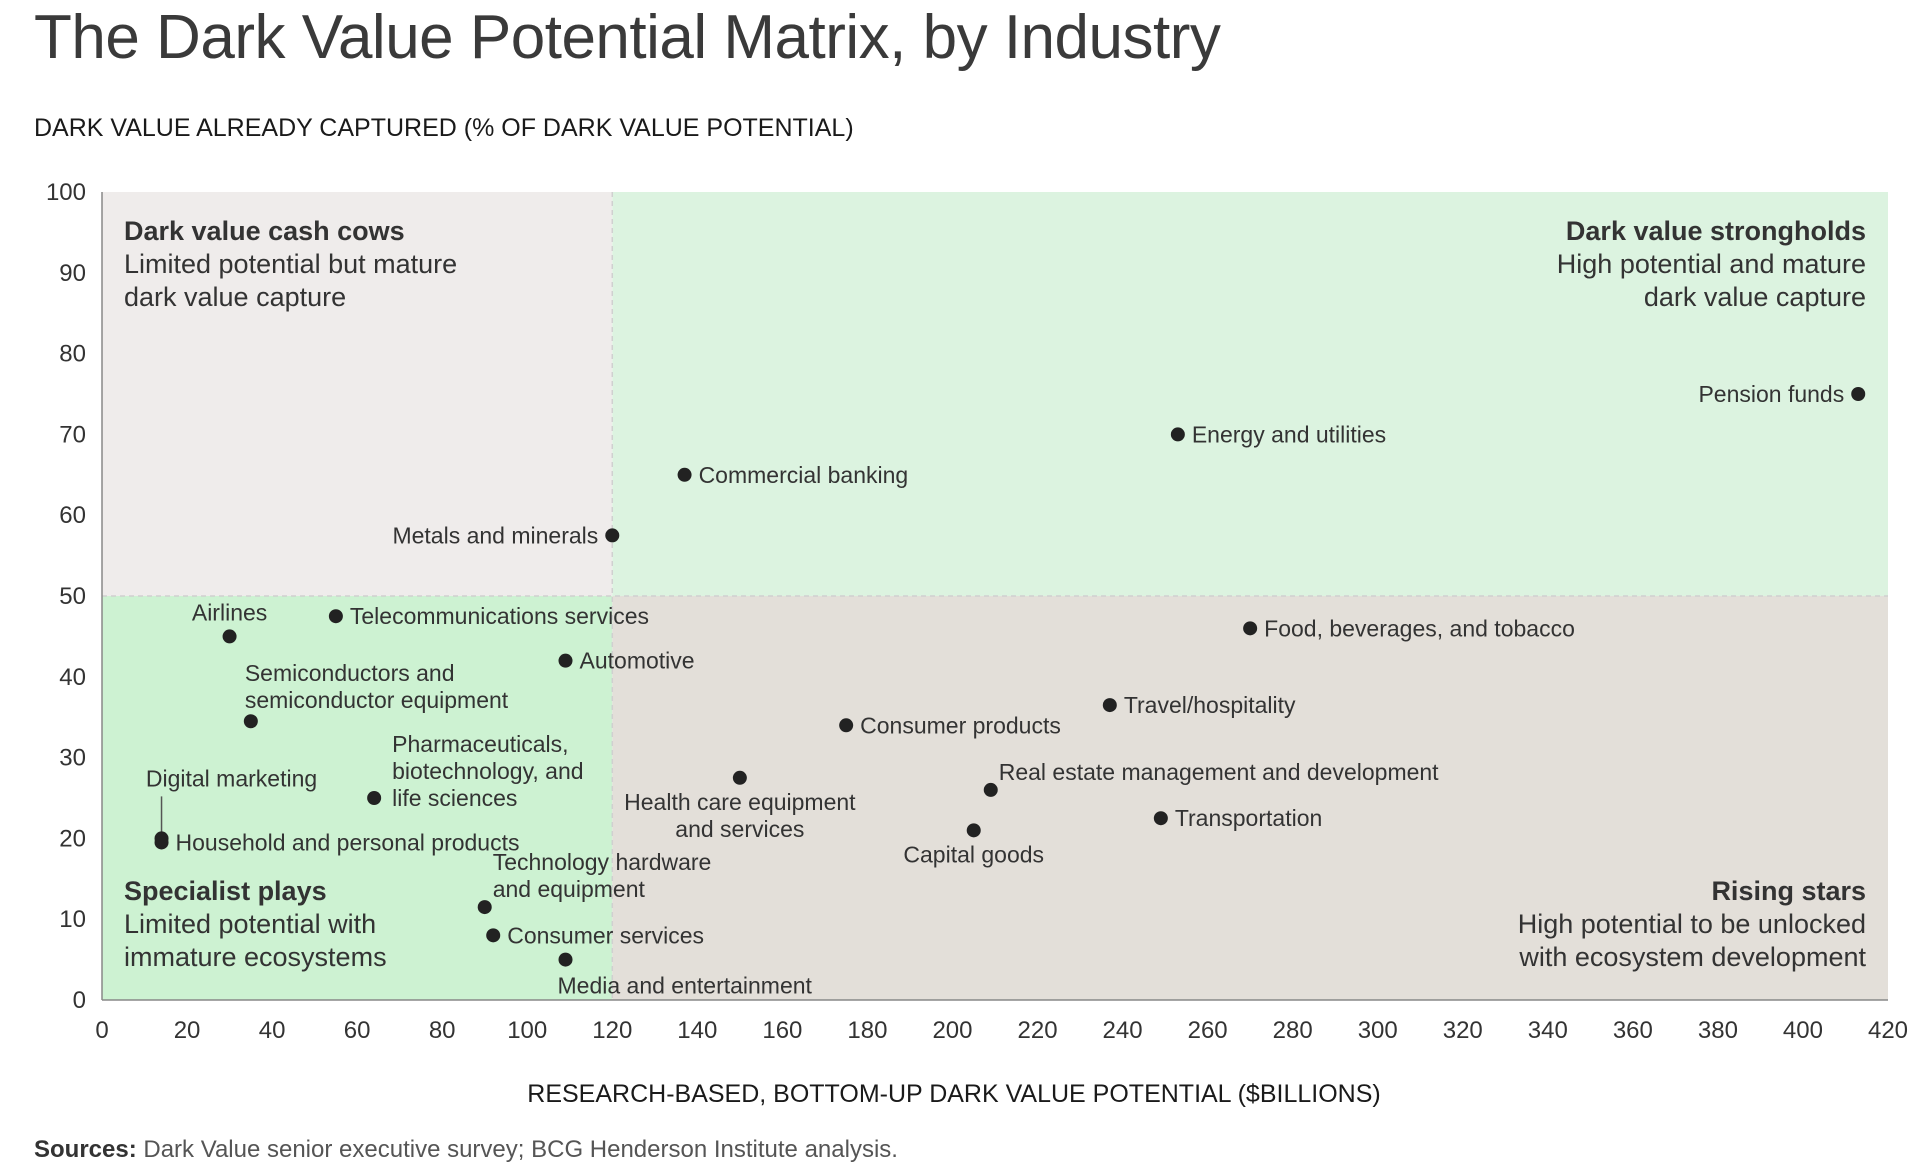 Image resolution: width=1922 pixels, height=1168 pixels. Describe the element at coordinates (72, 919) in the screenshot. I see `y-tick-label: 10` at that location.